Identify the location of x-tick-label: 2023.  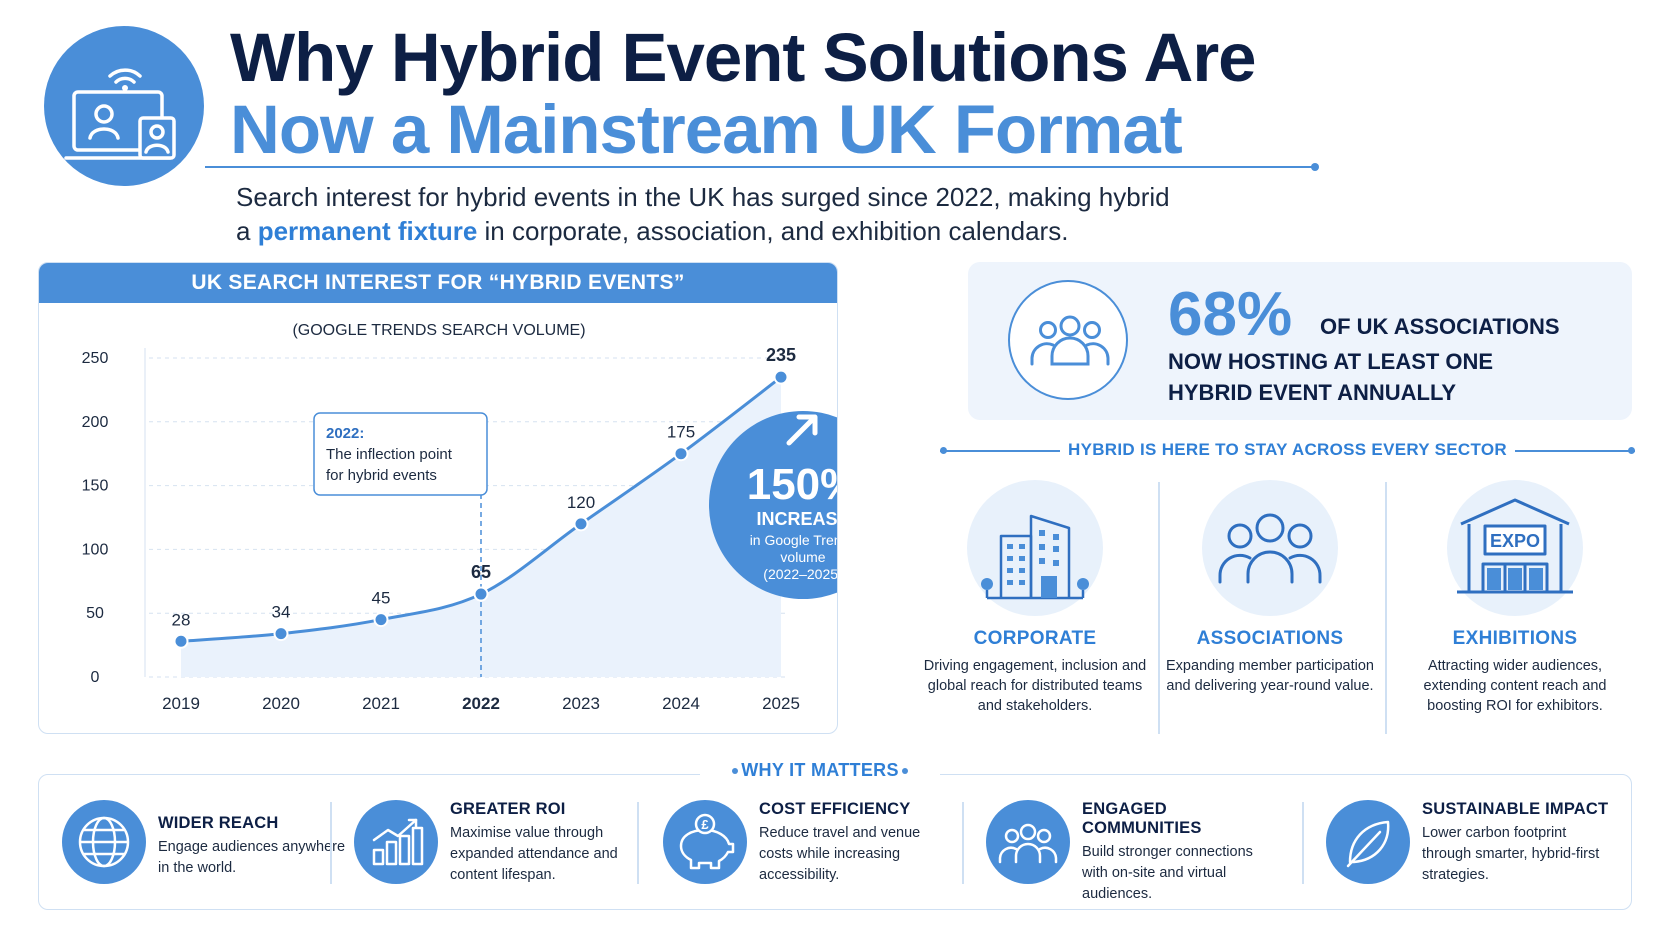
(581, 703).